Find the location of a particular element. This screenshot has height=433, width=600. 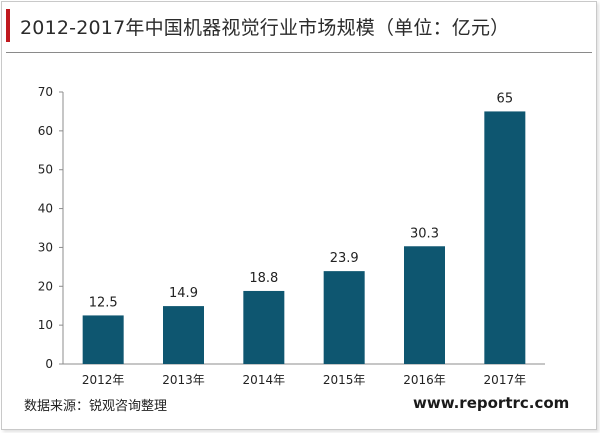

y-tick-label: 60 is located at coordinates (45, 131).